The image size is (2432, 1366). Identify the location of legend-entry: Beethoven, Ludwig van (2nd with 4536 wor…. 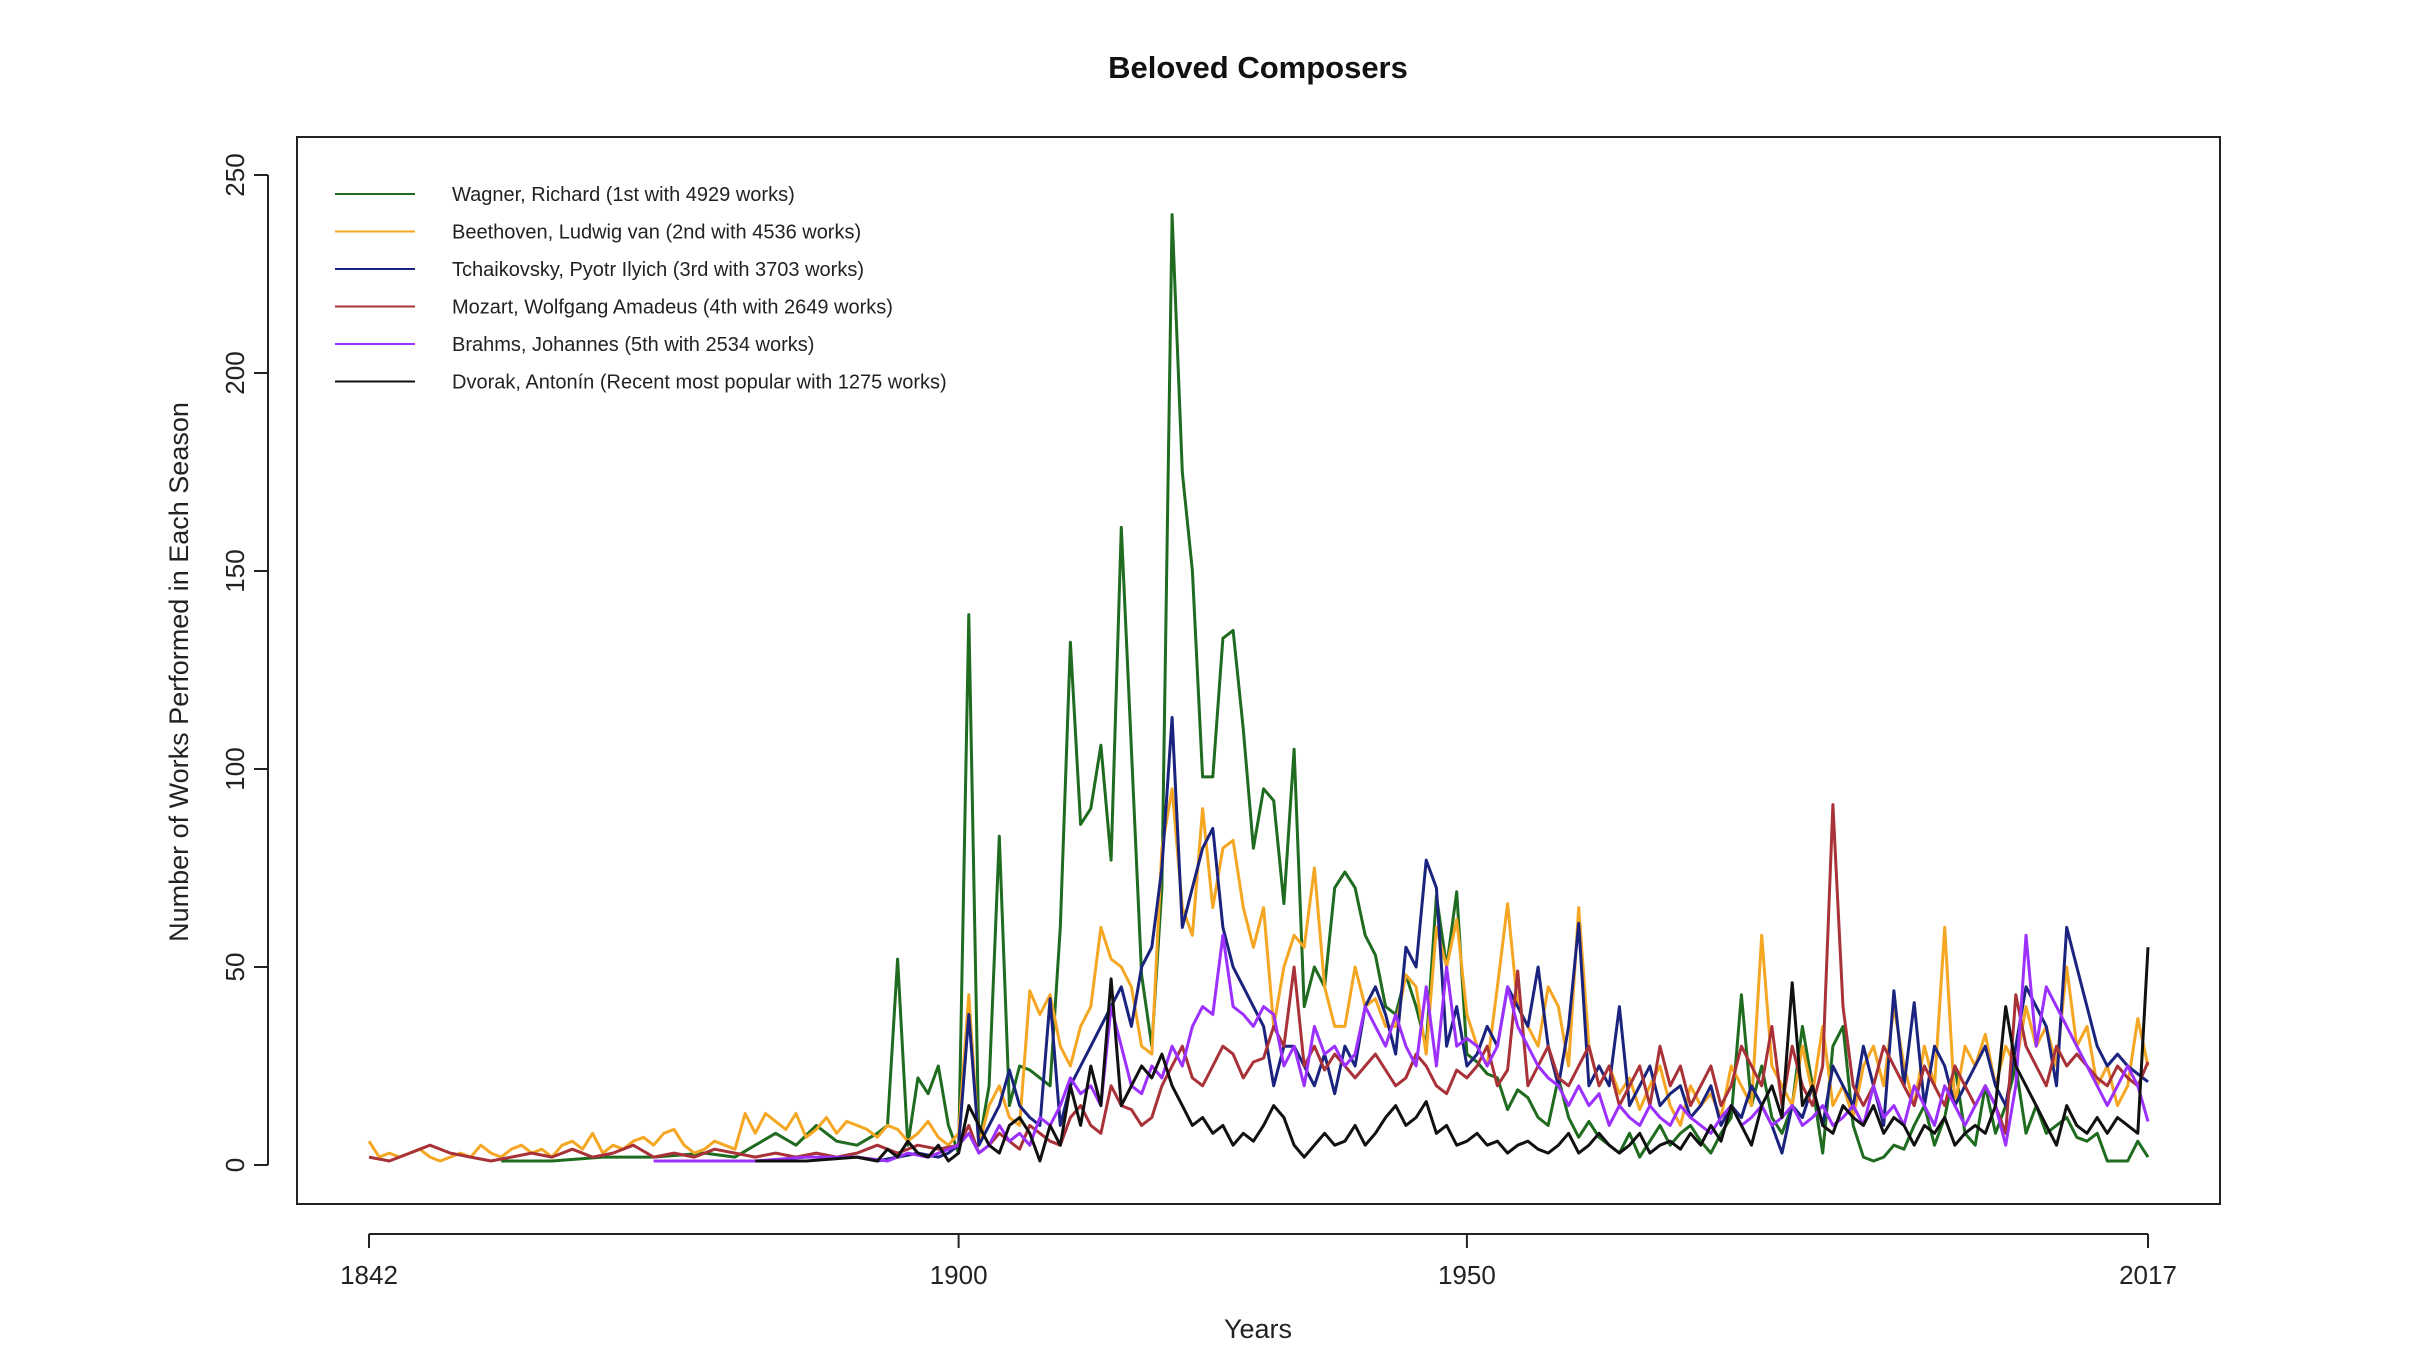
(656, 233).